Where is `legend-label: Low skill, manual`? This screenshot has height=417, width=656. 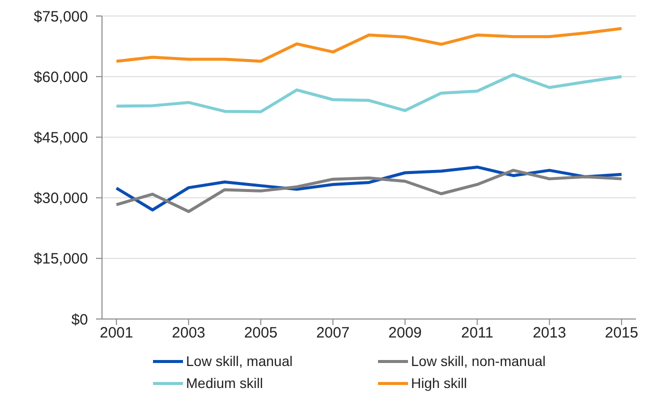 legend-label: Low skill, manual is located at coordinates (239, 361).